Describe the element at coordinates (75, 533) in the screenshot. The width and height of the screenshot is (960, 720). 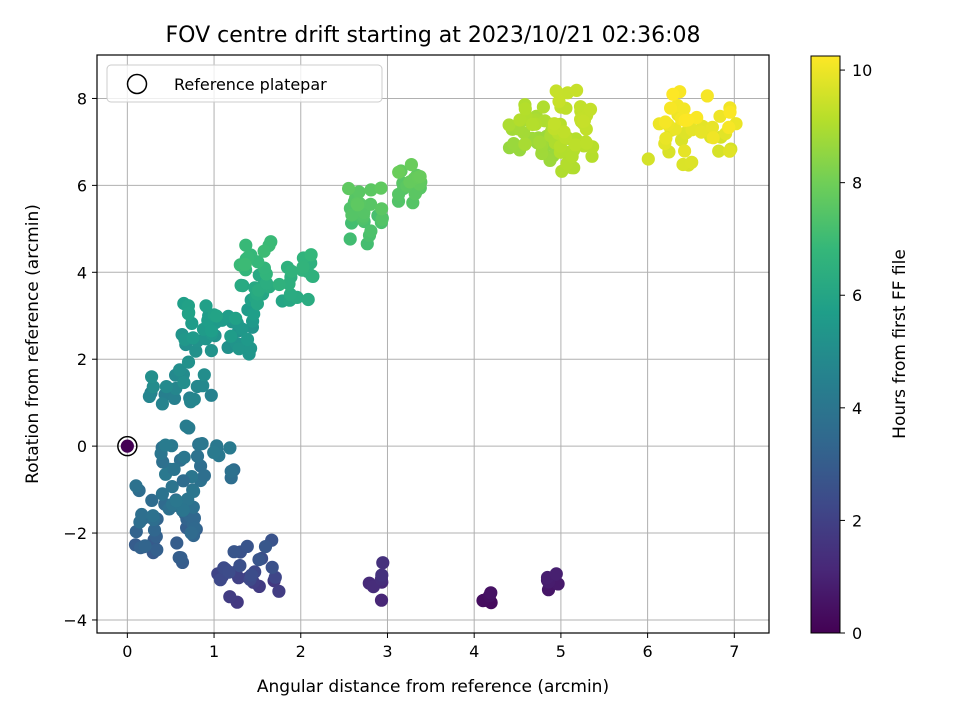
I see `y-tick-label: −2` at that location.